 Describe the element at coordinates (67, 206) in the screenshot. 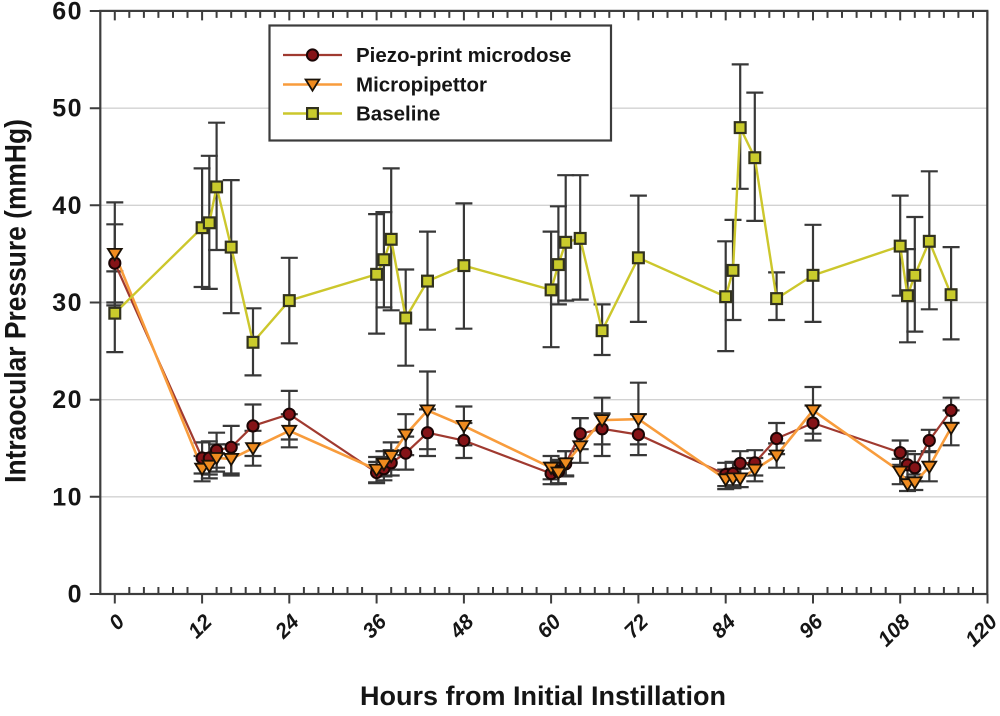

I see `svg-text: 40` at that location.